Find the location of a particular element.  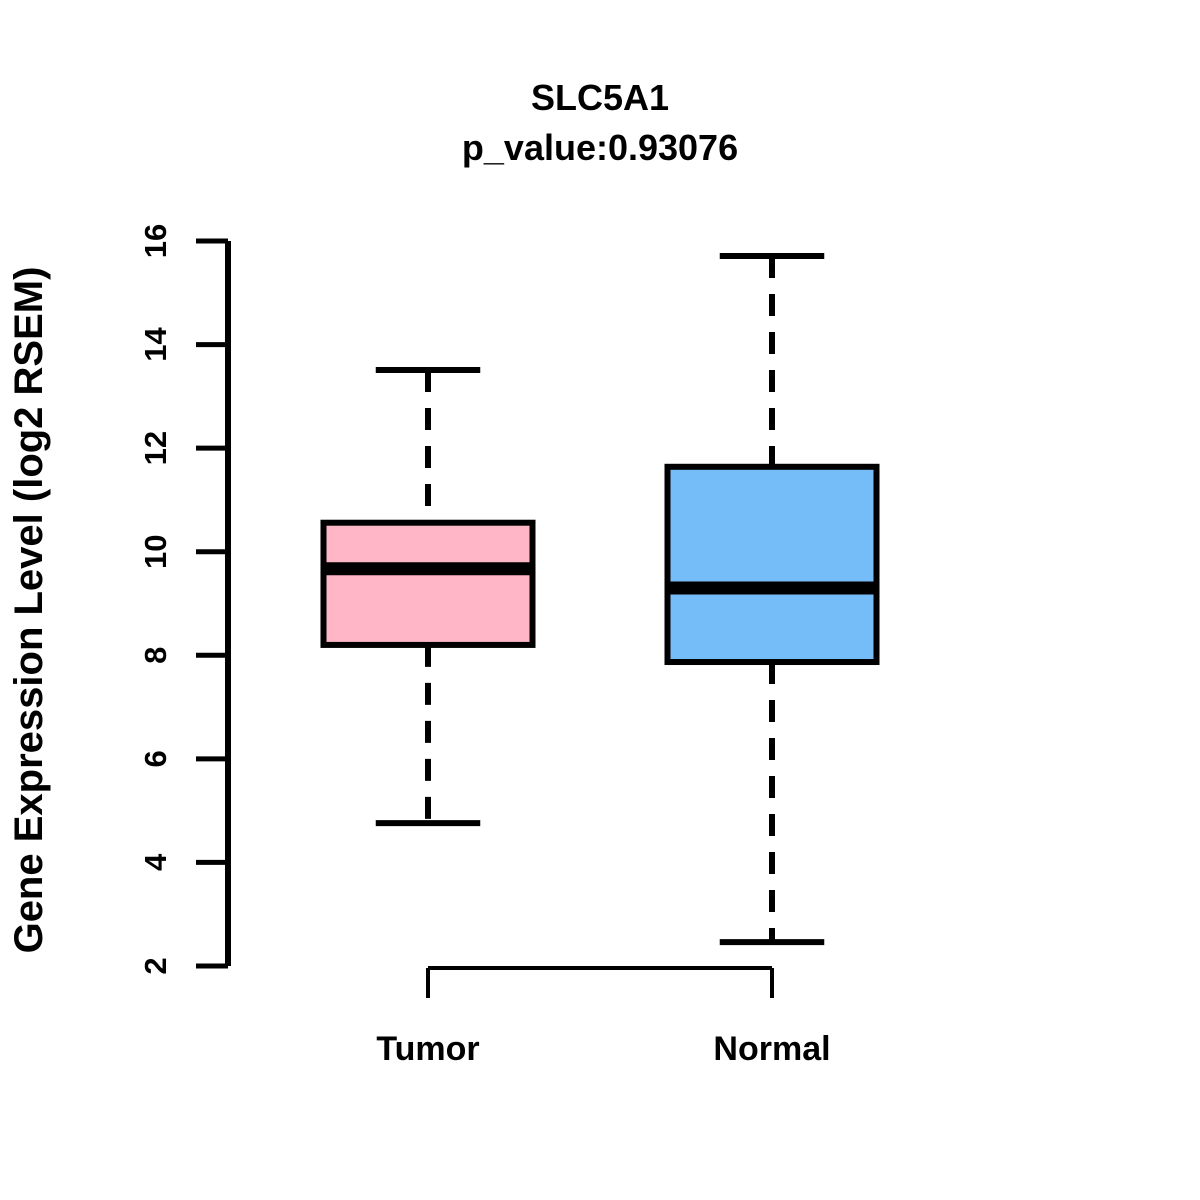

y-axis-tick-label: 8 is located at coordinates (155, 655).